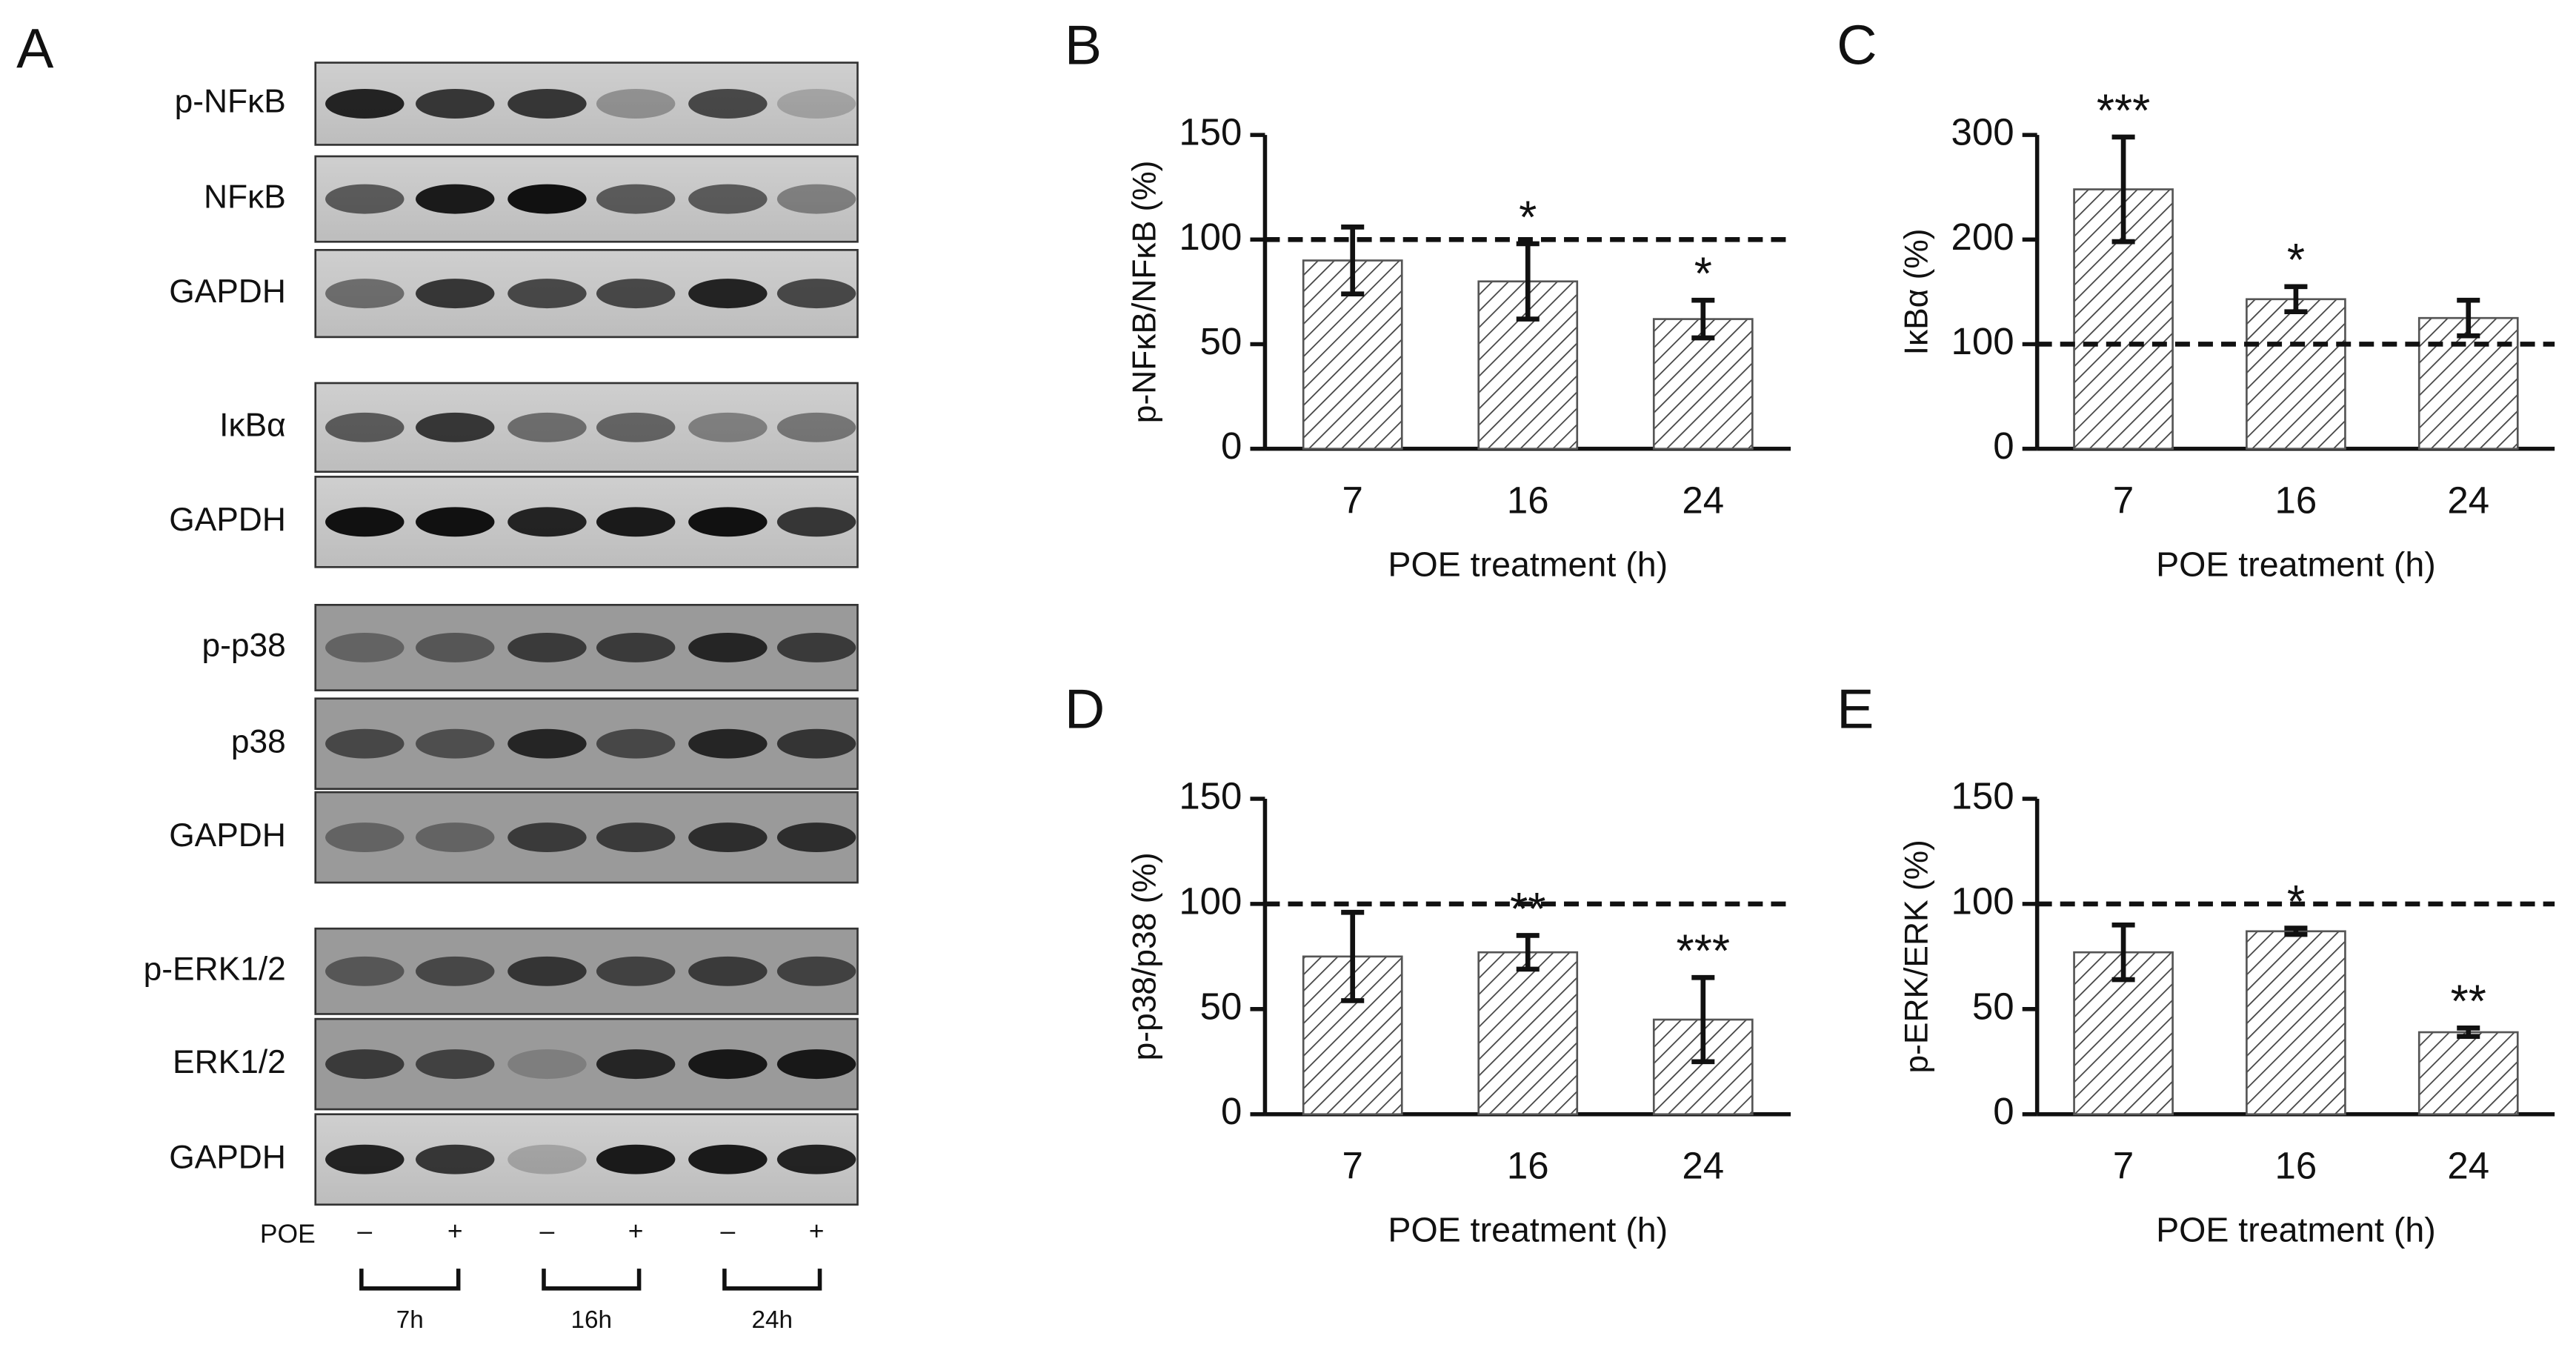 Image resolution: width=2576 pixels, height=1356 pixels. I want to click on panel-letter: B, so click(1083, 45).